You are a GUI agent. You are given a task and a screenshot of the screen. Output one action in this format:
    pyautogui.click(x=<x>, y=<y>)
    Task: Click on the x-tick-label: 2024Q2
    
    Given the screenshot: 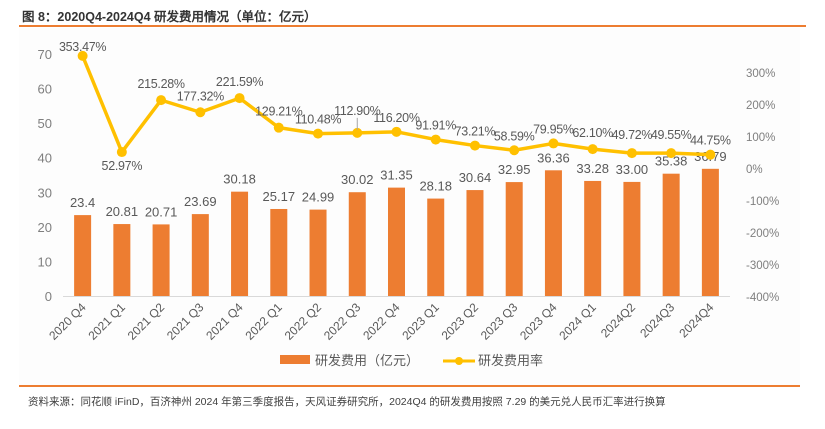 What is the action you would take?
    pyautogui.click(x=618, y=320)
    